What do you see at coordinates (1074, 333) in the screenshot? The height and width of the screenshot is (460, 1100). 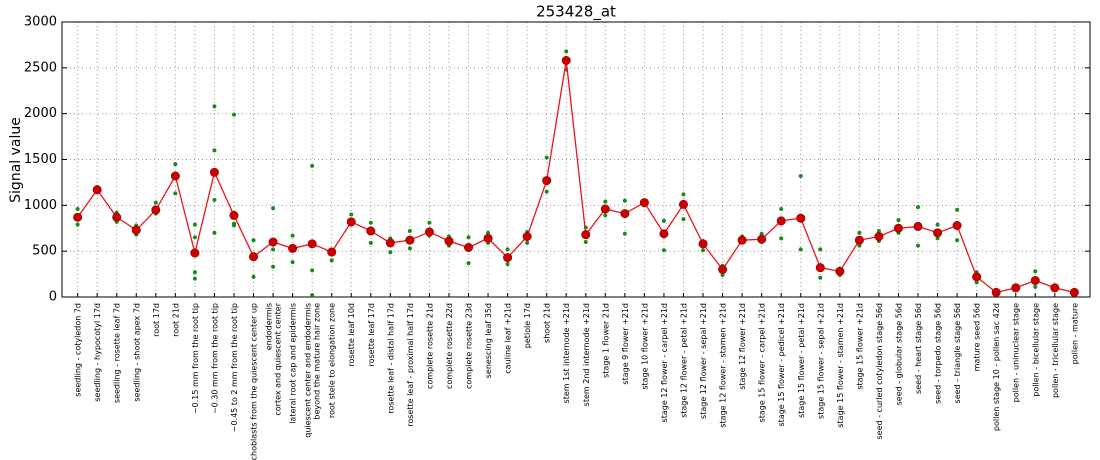 I see `x-tick-label: pollen - mature` at bounding box center [1074, 333].